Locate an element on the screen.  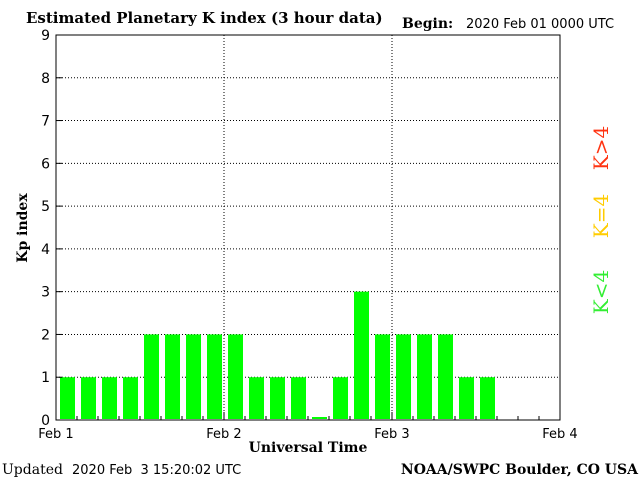
x-tick-label: Feb 1 is located at coordinates (55, 434).